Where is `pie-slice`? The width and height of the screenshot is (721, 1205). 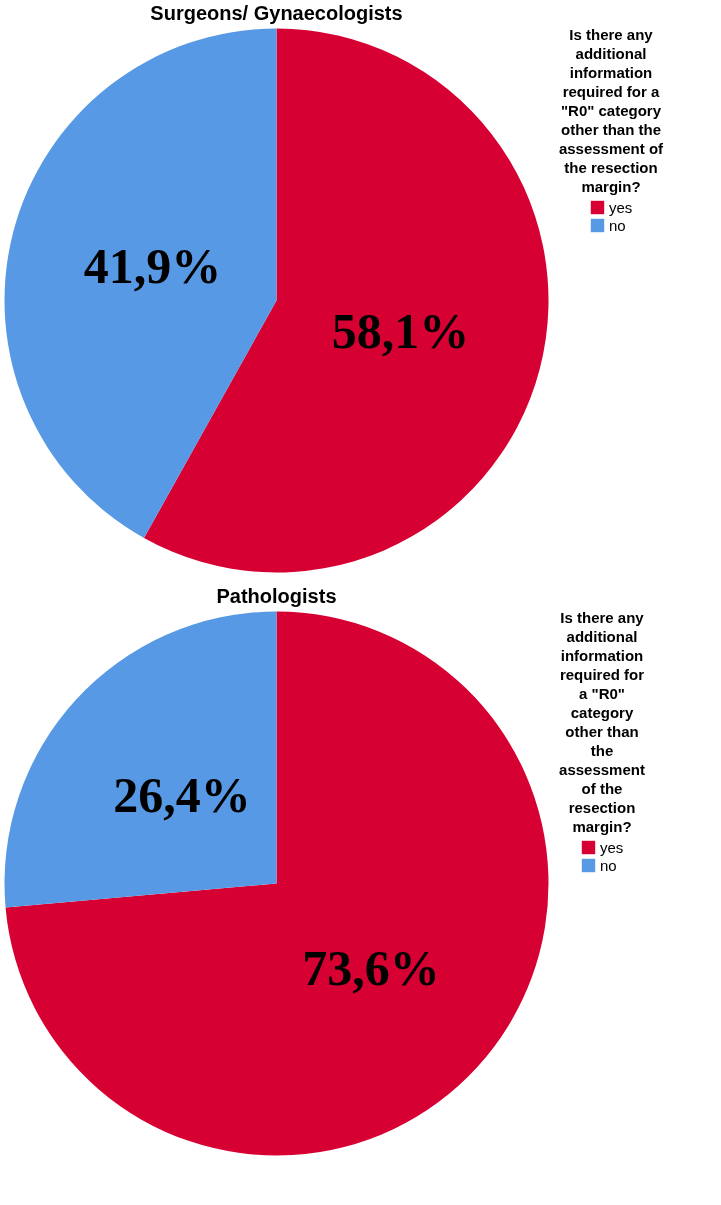 pie-slice is located at coordinates (140, 759).